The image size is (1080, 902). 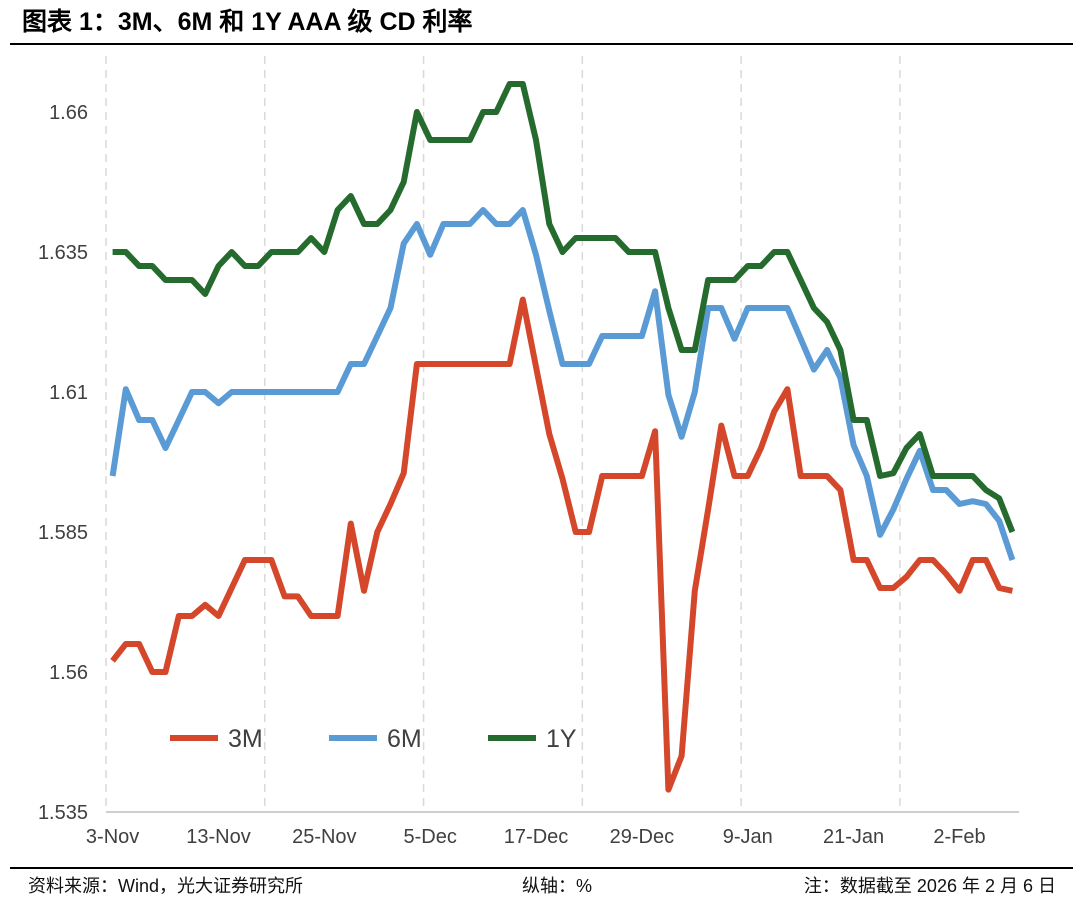 I want to click on x-tick-label: 29-Dec, so click(x=642, y=837).